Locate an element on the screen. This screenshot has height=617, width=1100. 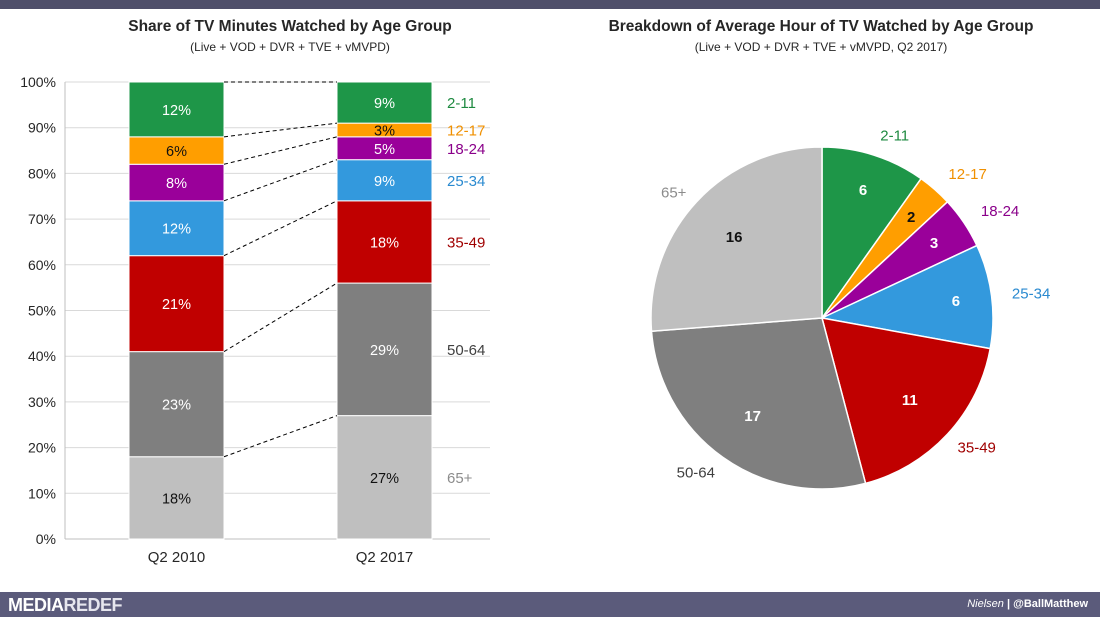
bar-segment-25-34-q2-2017 is located at coordinates (384, 180).